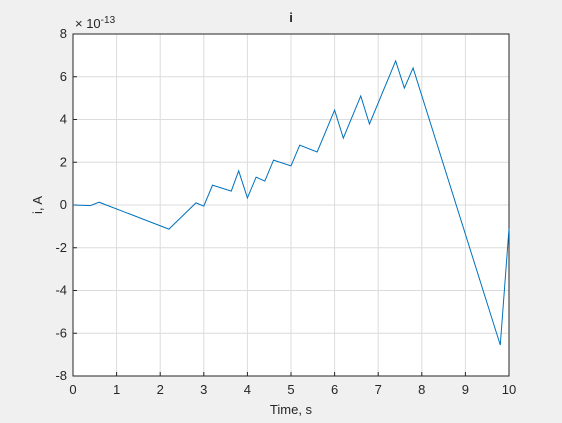 This screenshot has height=423, width=562. What do you see at coordinates (88, 23) in the screenshot?
I see `multiplier-base: × 10` at bounding box center [88, 23].